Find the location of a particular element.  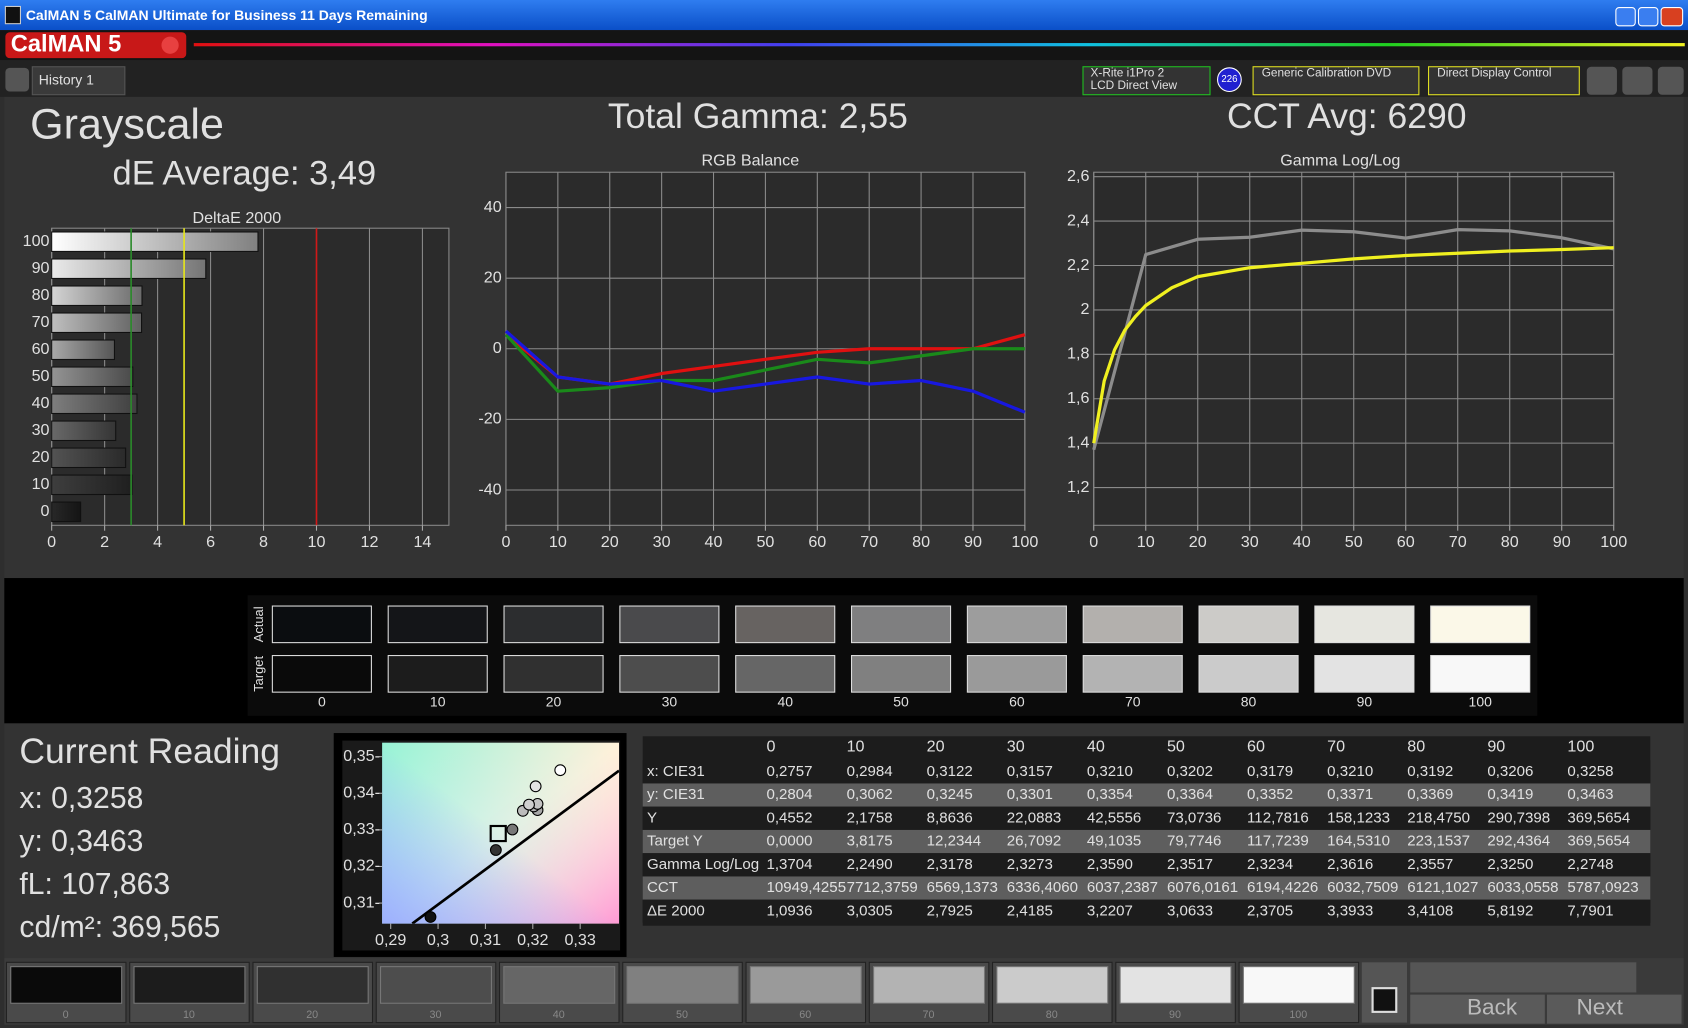

footer-swatch-label: 50 is located at coordinates (682, 1015).